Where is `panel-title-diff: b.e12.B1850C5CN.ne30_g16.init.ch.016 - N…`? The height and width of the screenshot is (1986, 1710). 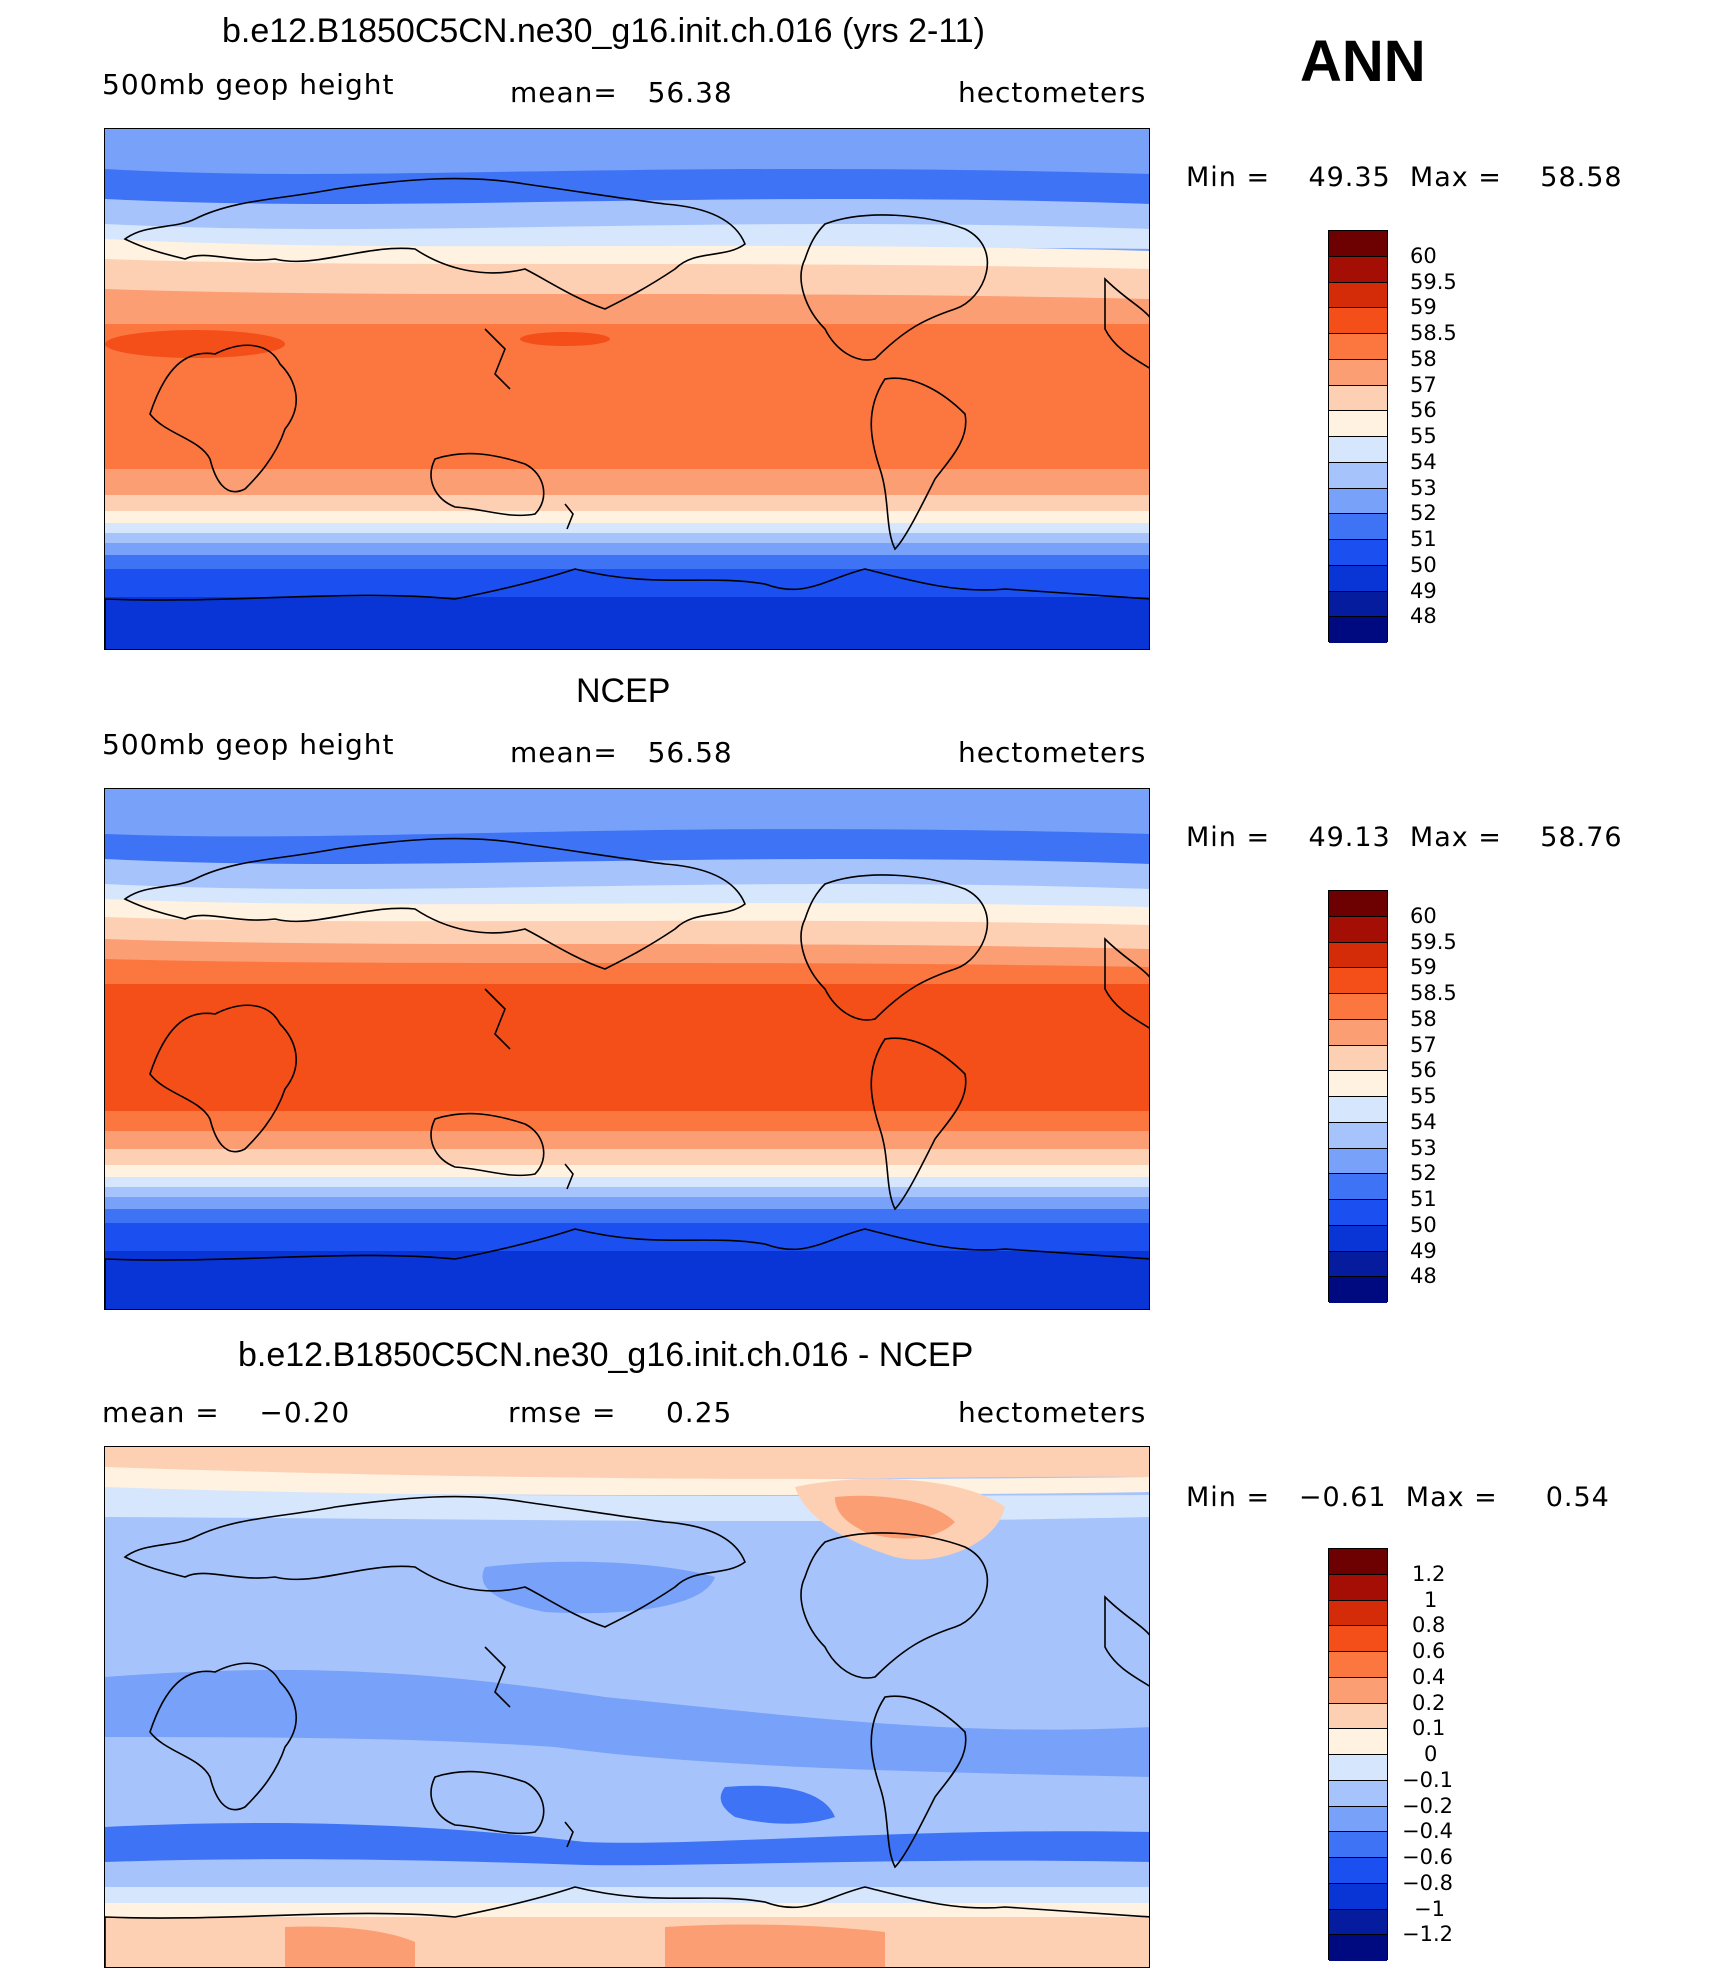
panel-title-diff: b.e12.B1850C5CN.ne30_g16.init.ch.016 - N… is located at coordinates (606, 1355).